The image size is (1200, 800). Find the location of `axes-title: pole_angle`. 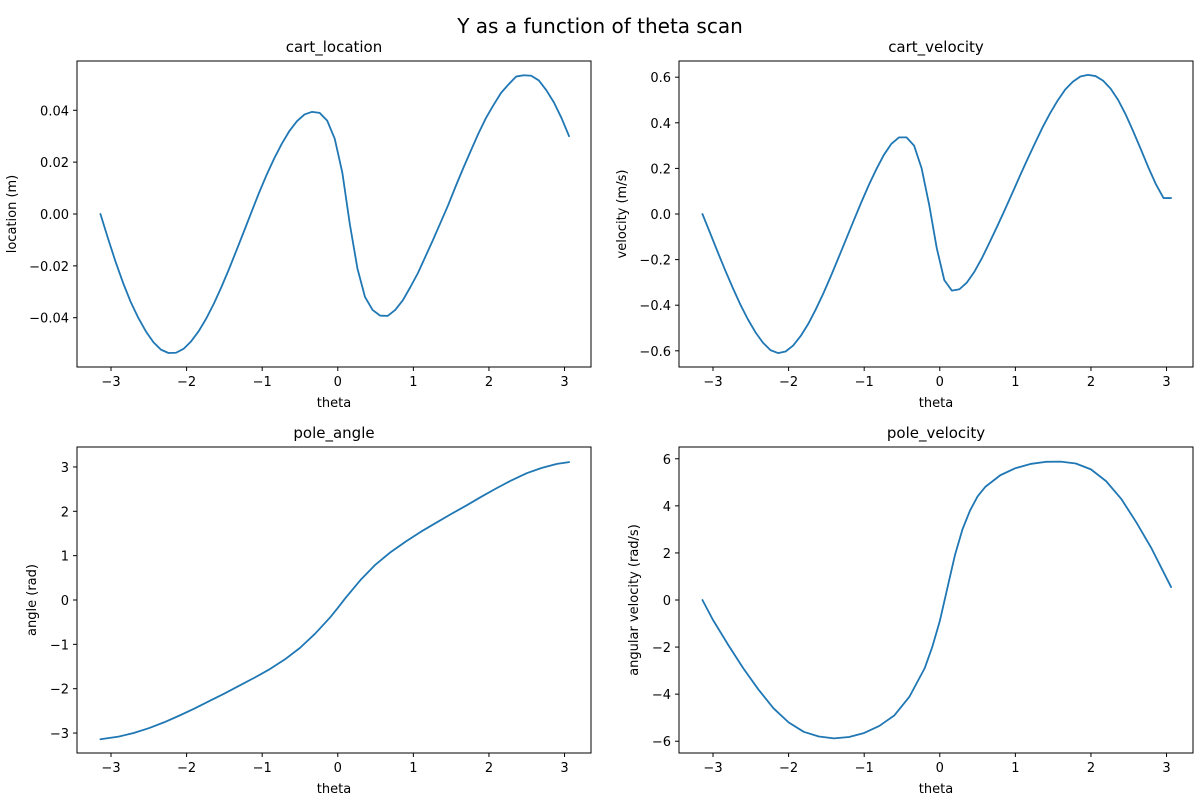

axes-title: pole_angle is located at coordinates (333, 433).